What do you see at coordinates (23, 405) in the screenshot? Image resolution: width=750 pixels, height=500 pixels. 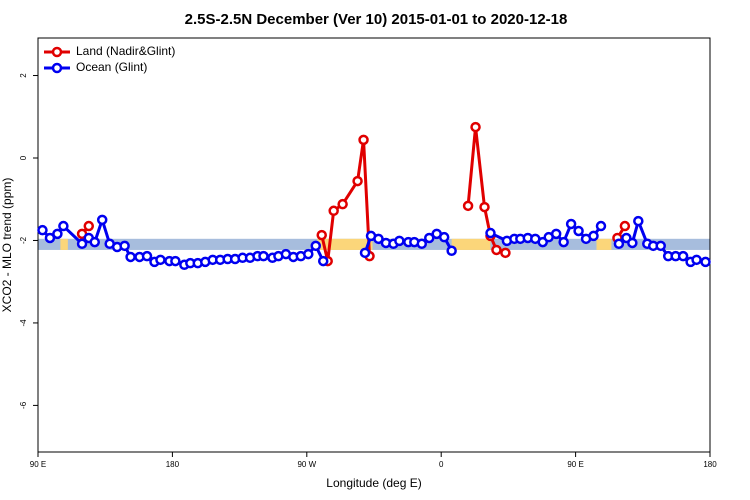 I see `y-tick-label: -6` at bounding box center [23, 405].